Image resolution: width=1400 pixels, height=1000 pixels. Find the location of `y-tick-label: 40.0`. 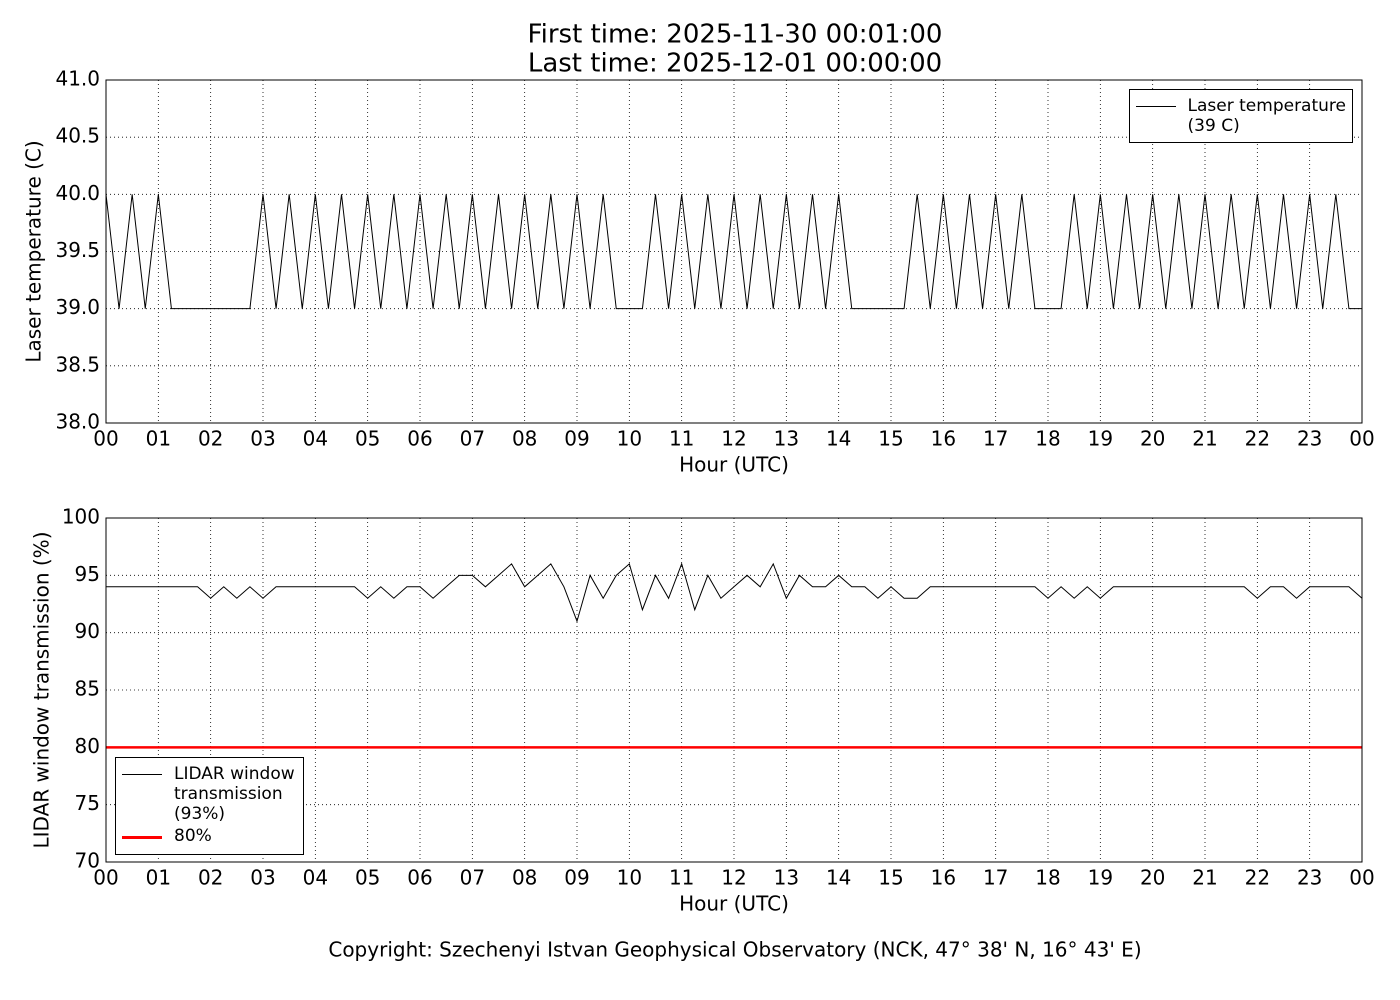

y-tick-label: 40.0 is located at coordinates (77, 193).